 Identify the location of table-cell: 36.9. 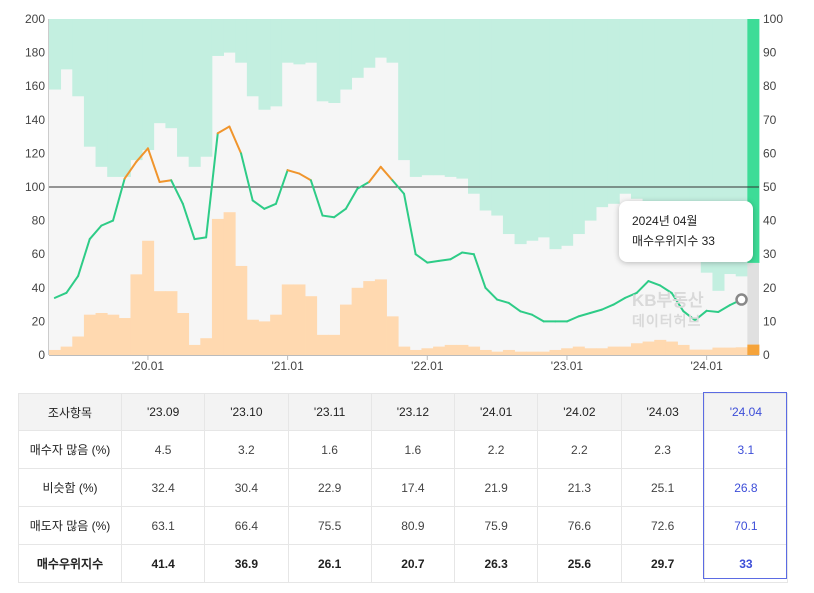
(246, 563).